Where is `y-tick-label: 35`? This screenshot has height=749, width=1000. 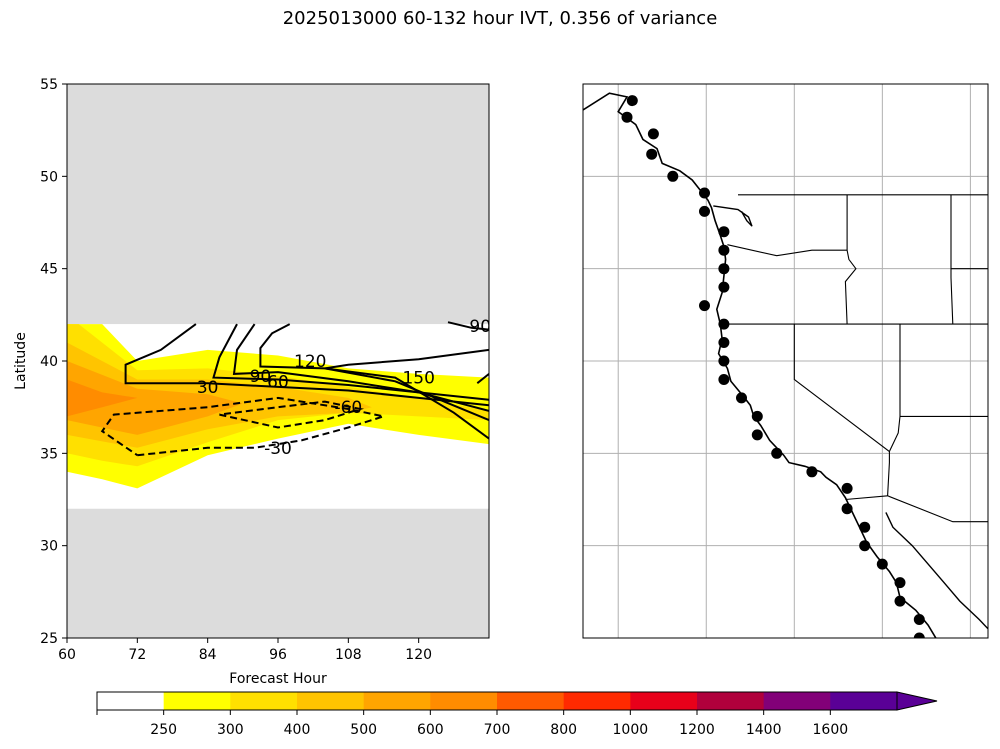 y-tick-label: 35 is located at coordinates (49, 454).